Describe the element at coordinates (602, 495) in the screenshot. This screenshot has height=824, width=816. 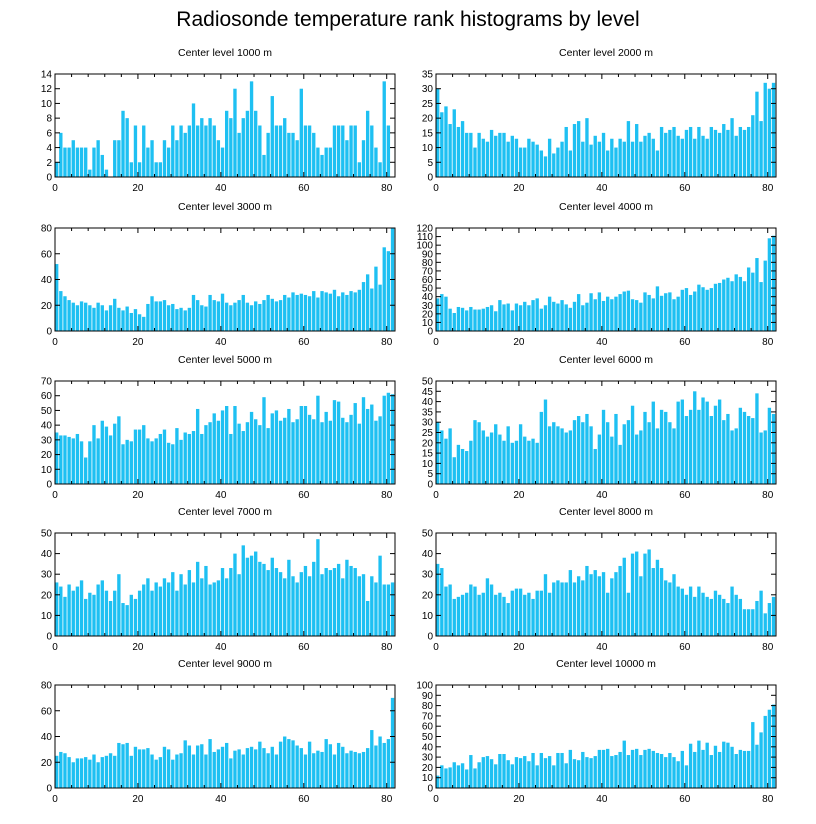
I see `x-tick-label: 40` at that location.